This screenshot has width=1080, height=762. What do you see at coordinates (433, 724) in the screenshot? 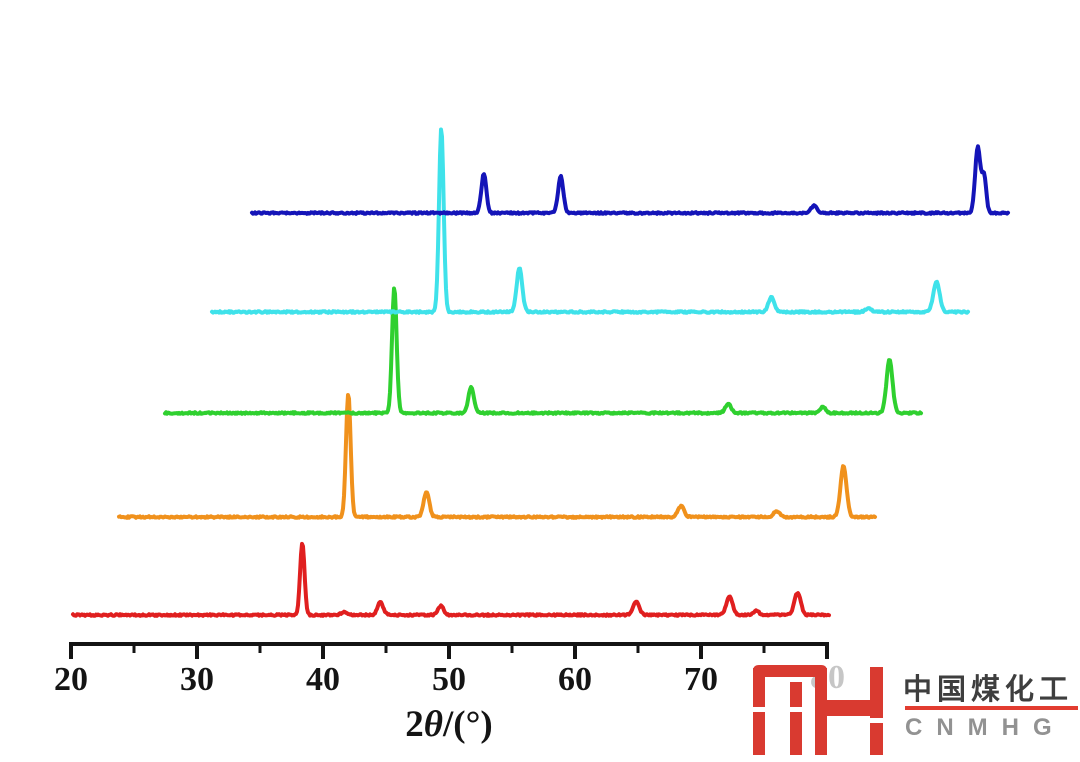
I see `x-axis-title-theta: θ` at bounding box center [433, 724].